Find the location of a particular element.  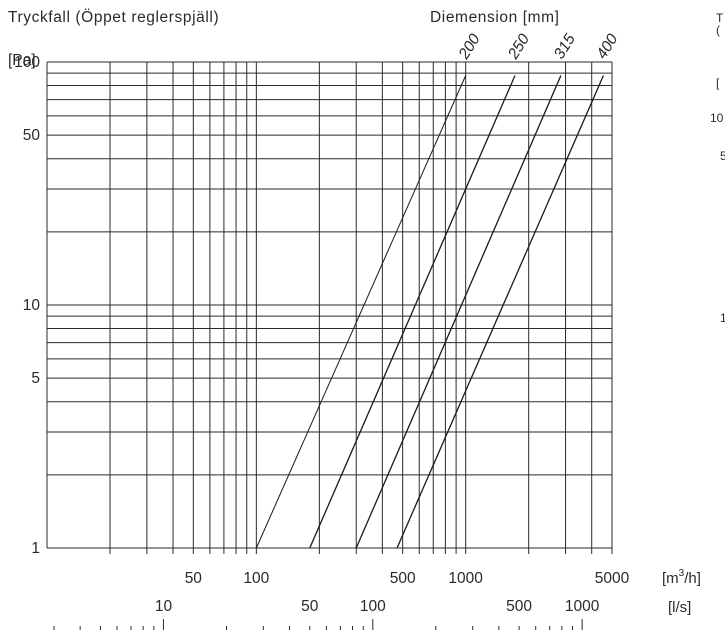

cut-text-line2: ( is located at coordinates (718, 30).